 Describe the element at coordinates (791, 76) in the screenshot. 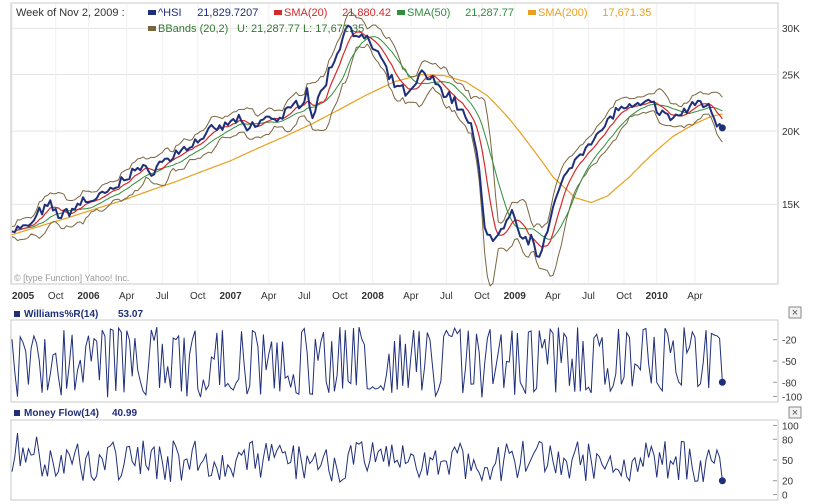

I see `price-ytick-label: 25K` at that location.